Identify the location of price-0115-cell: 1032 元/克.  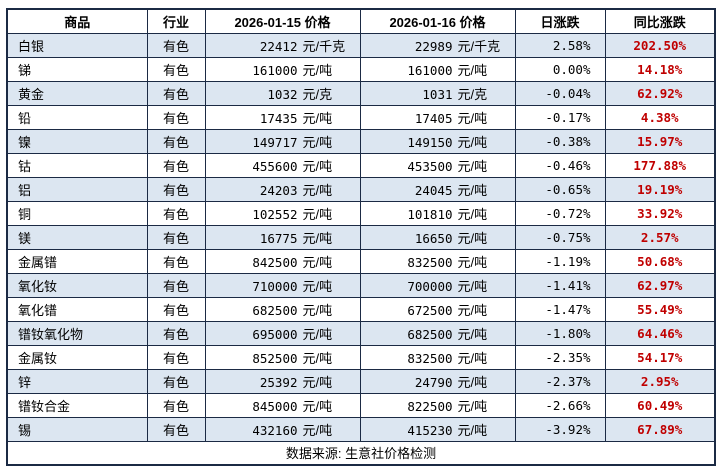
(282, 93).